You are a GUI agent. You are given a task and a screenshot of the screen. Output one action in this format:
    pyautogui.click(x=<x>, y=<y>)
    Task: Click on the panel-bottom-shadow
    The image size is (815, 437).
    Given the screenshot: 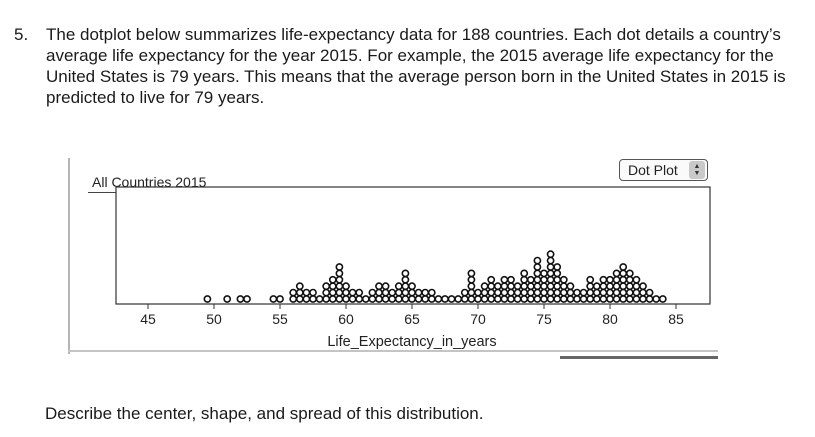 What is the action you would take?
    pyautogui.click(x=639, y=357)
    